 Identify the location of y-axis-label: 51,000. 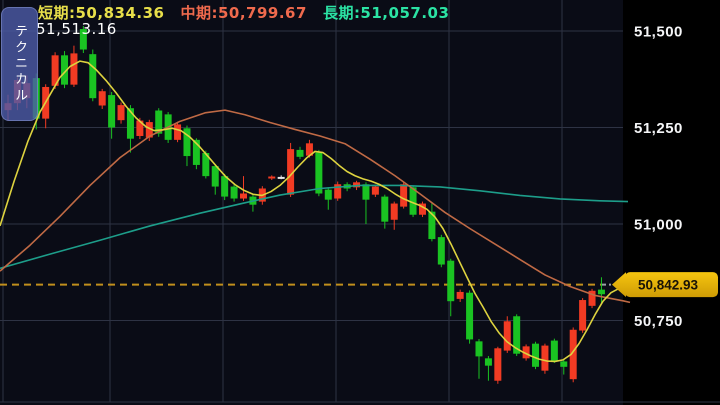
(658, 225).